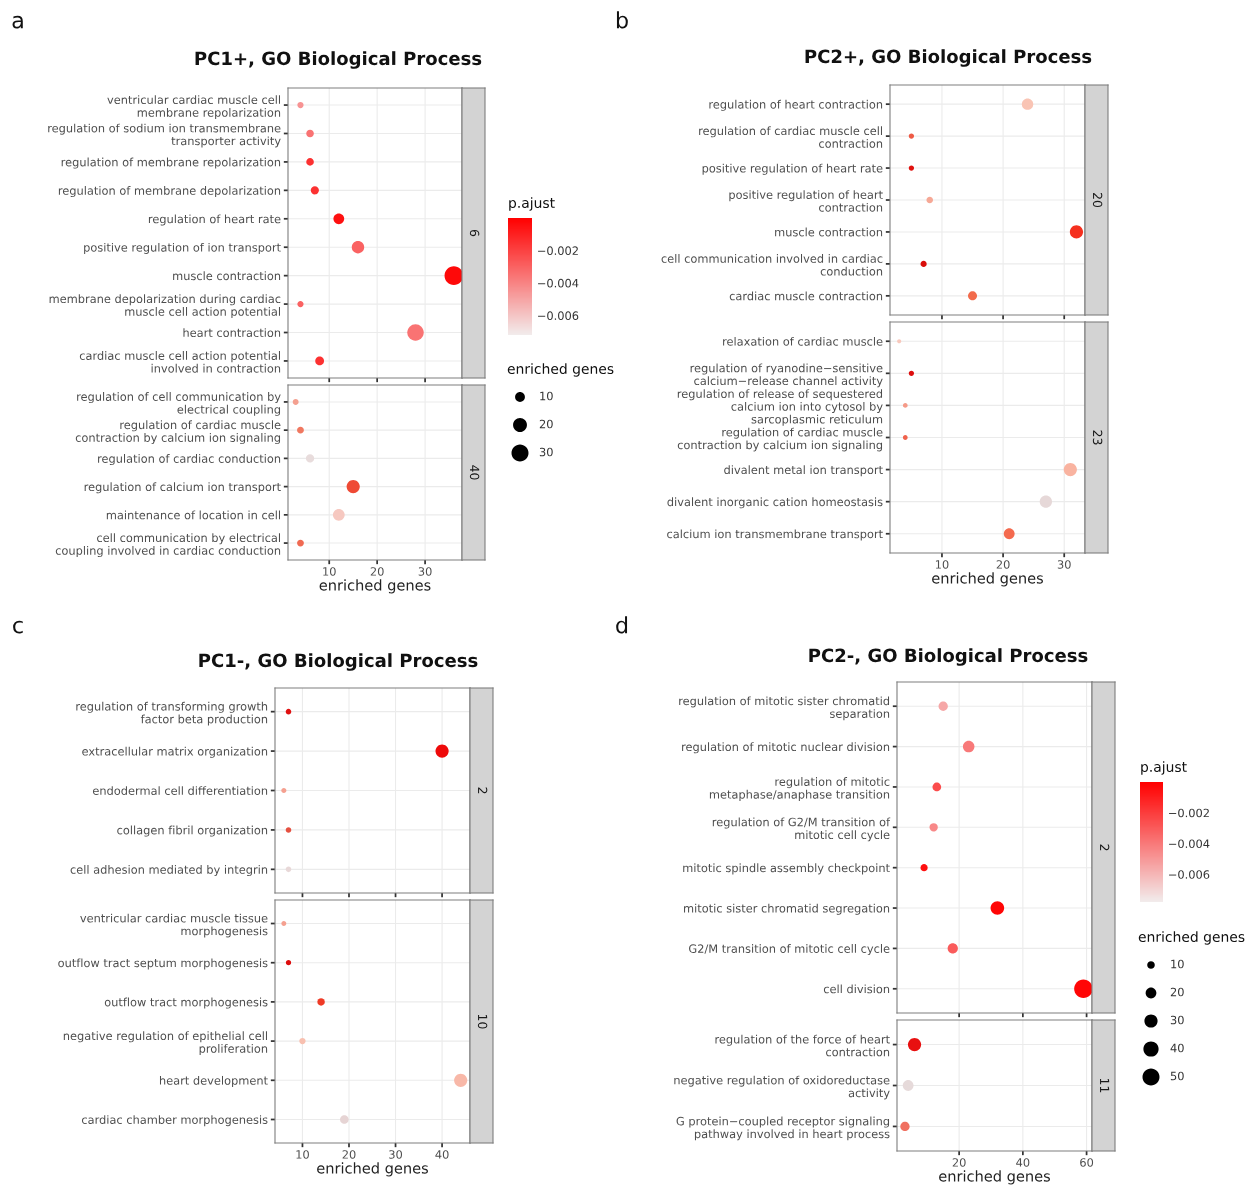 This screenshot has width=1253, height=1185. Describe the element at coordinates (180, 362) in the screenshot. I see `y-tick-label: cardiac muscle cell action potential involved in contraction` at that location.